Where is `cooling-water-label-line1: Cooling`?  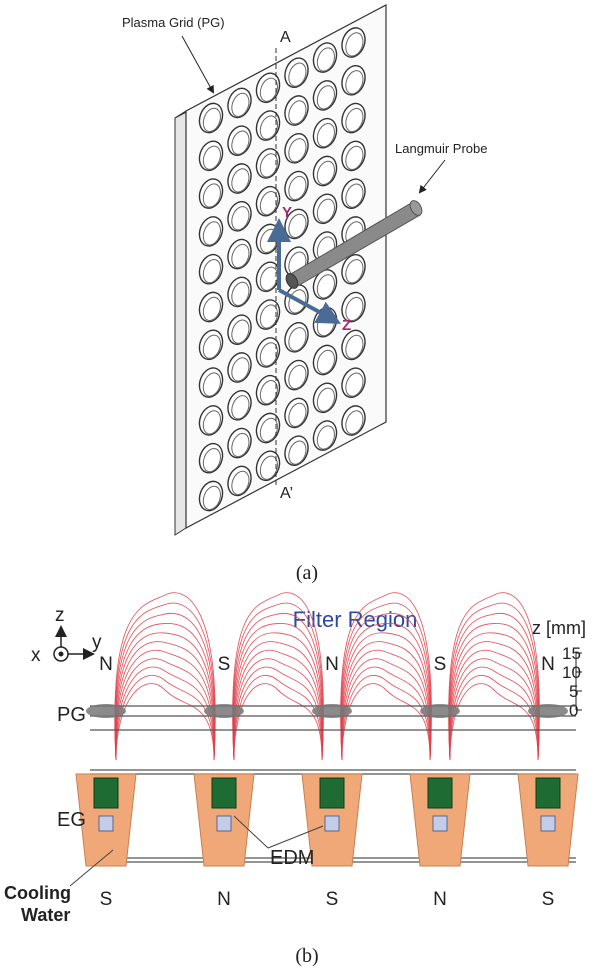 cooling-water-label-line1: Cooling is located at coordinates (37, 893).